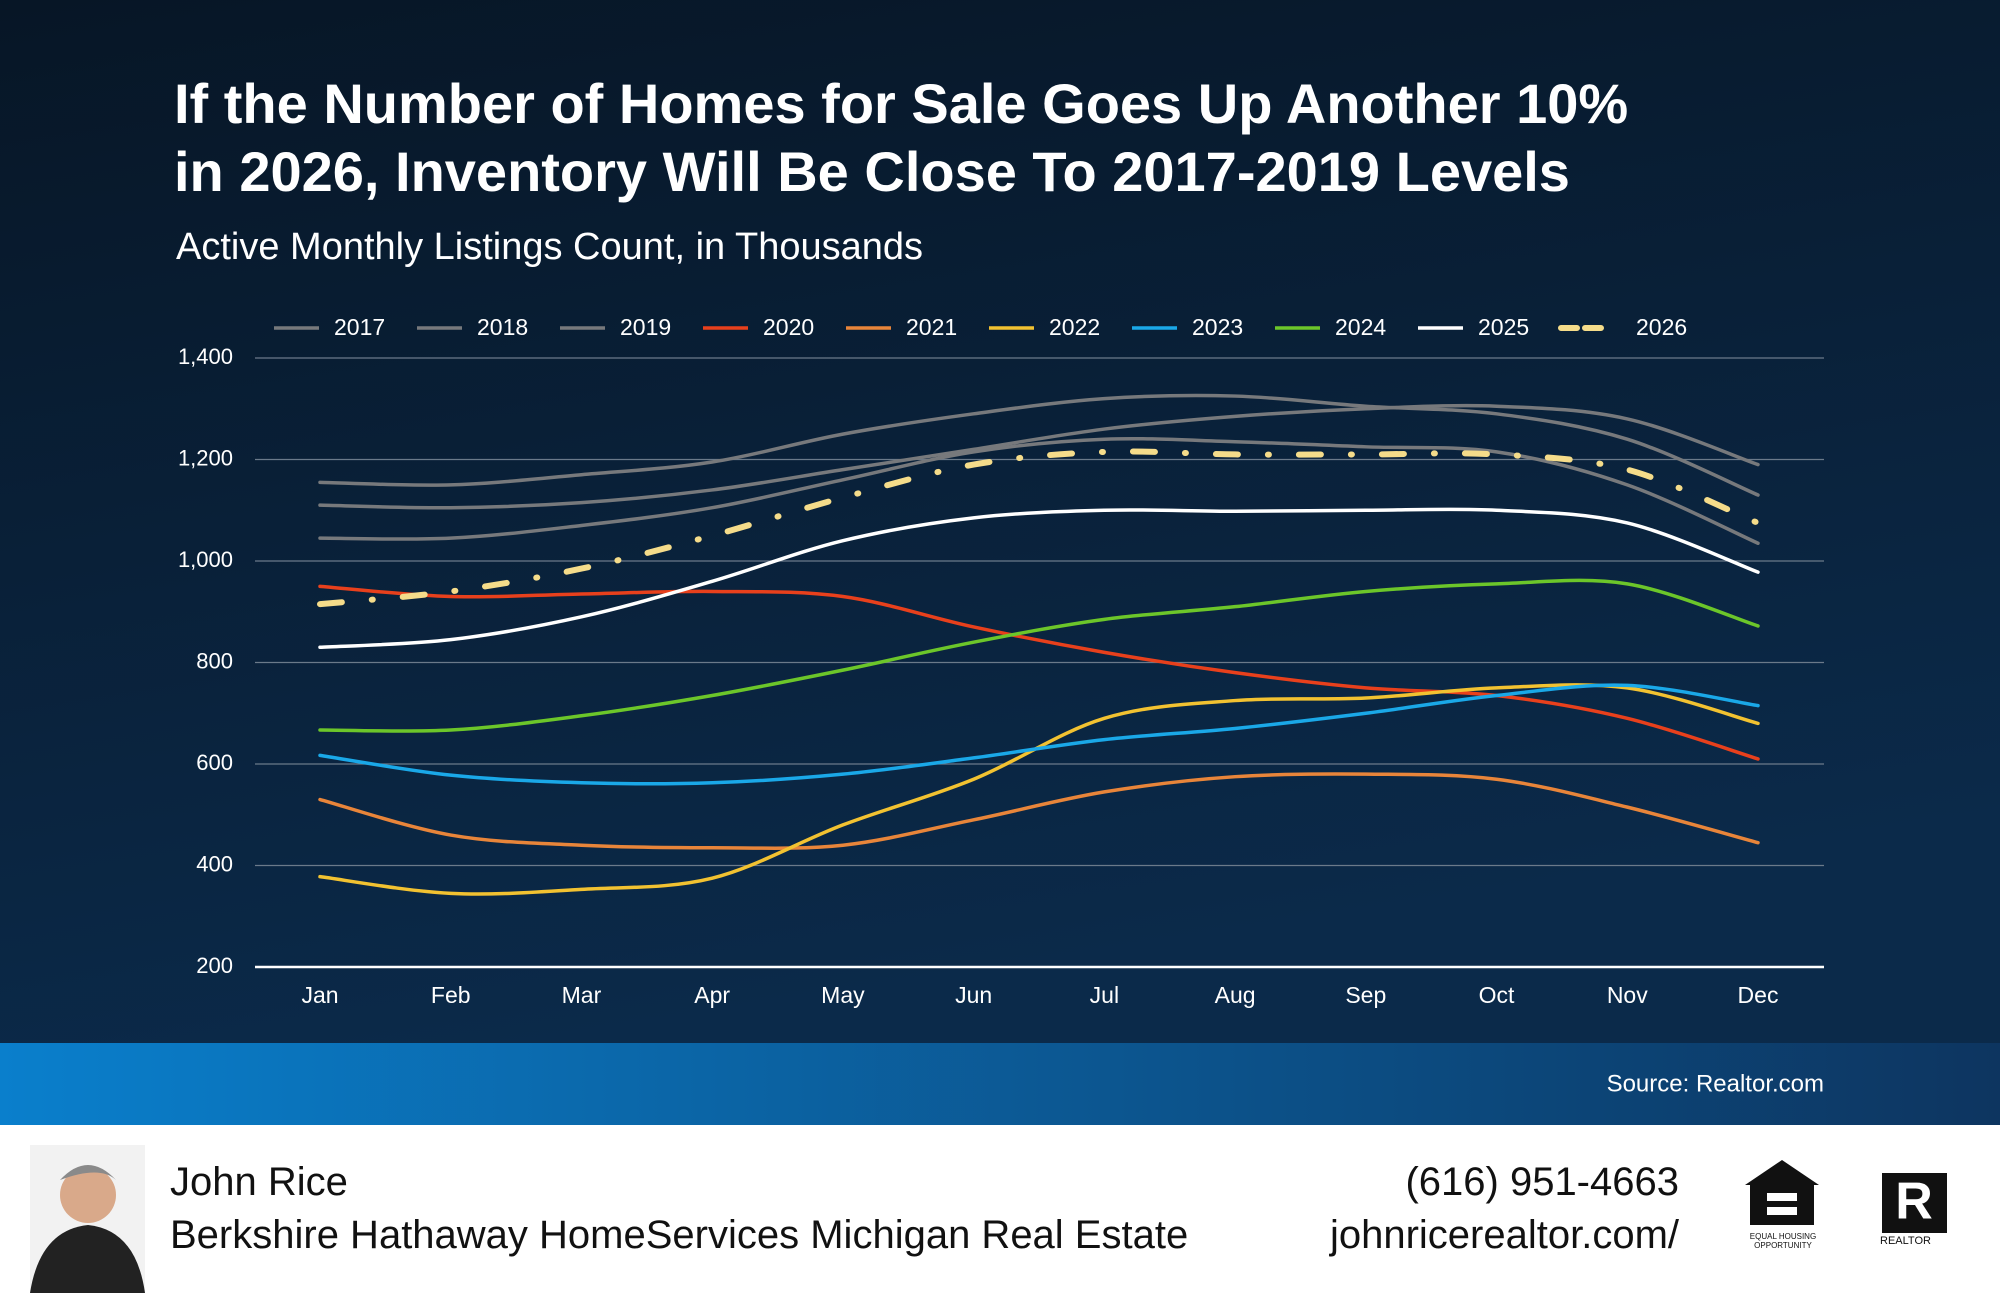 This screenshot has width=2000, height=1293. Describe the element at coordinates (205, 457) in the screenshot. I see `y-tick-label: 1,200` at that location.